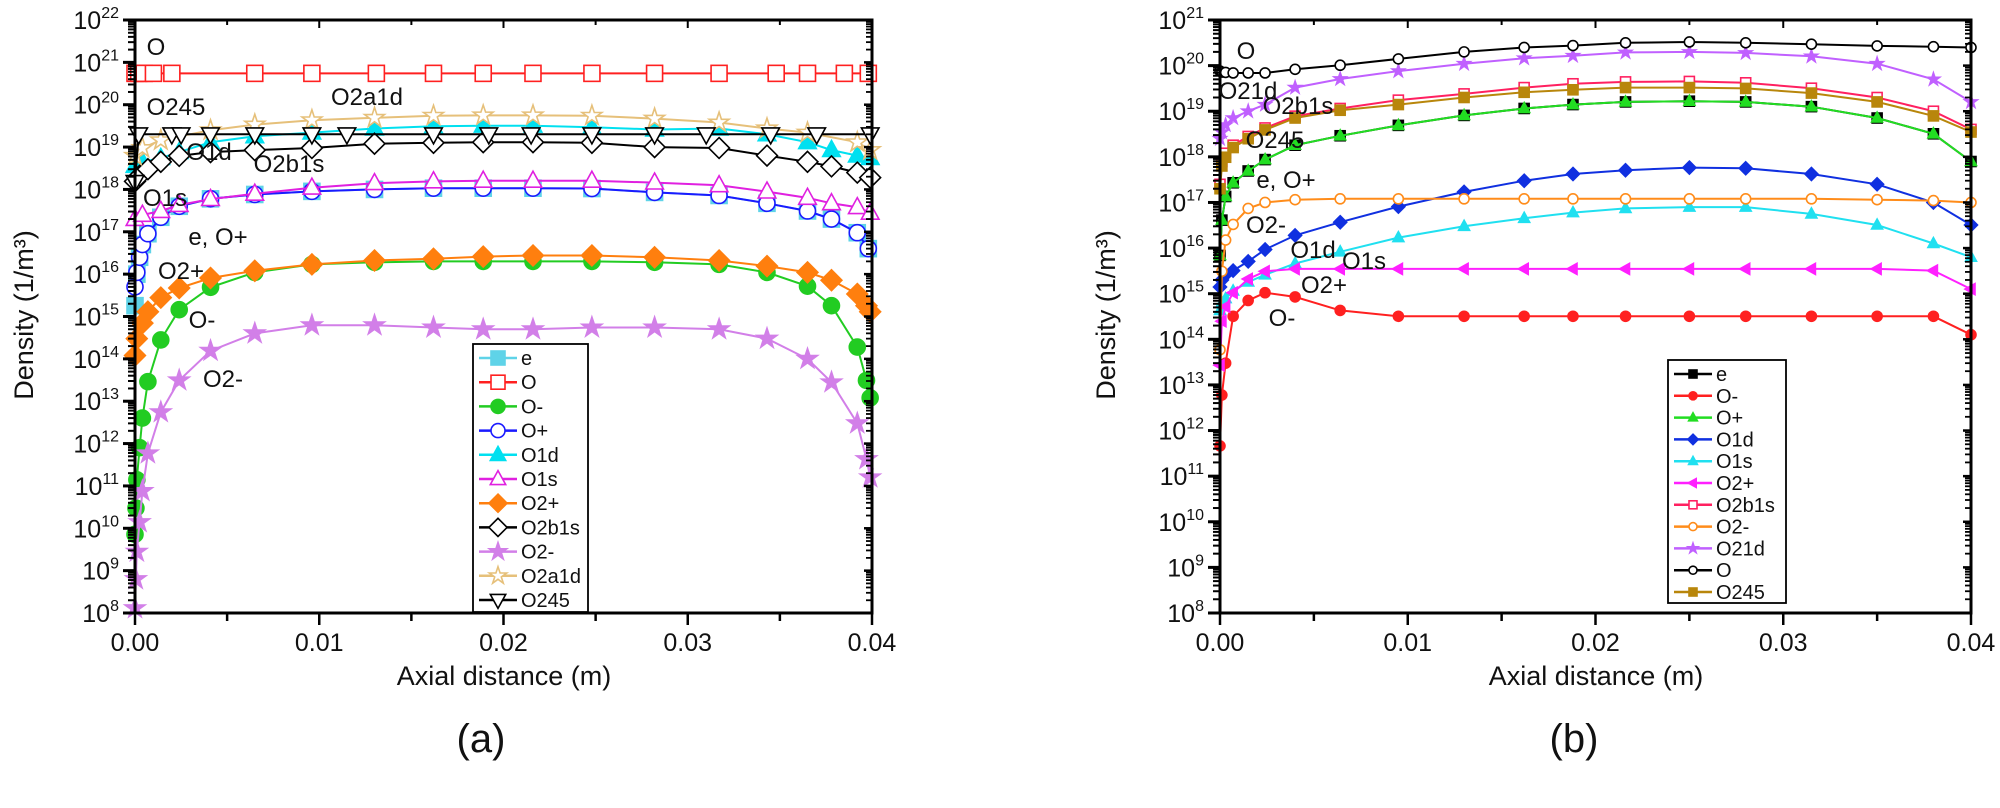  What do you see at coordinates (1285, 180) in the screenshot?
I see `curve-annotation: e, O+` at bounding box center [1285, 180].